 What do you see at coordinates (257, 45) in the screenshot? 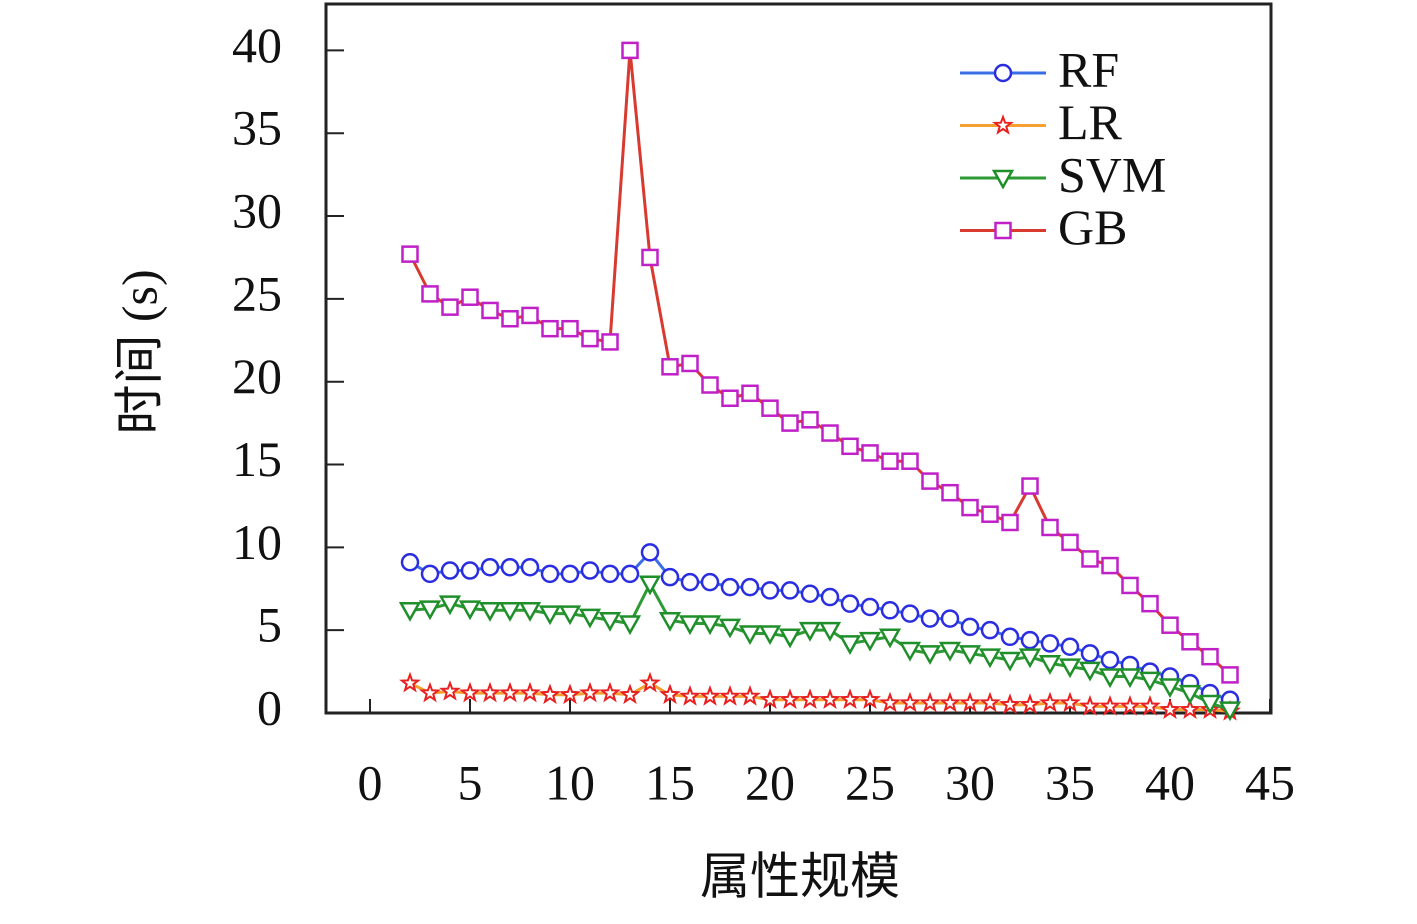
I see `y-tick-label: 40` at bounding box center [257, 45].